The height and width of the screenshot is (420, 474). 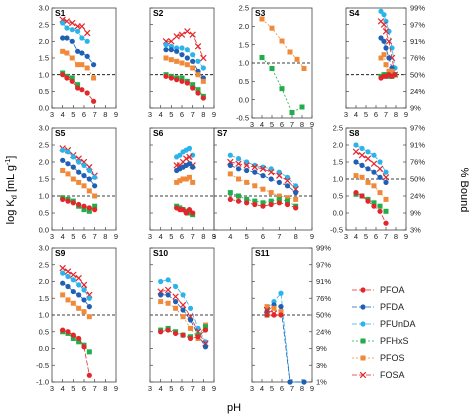 I want to click on legend-item-fosa: FOSA, so click(x=378, y=375).